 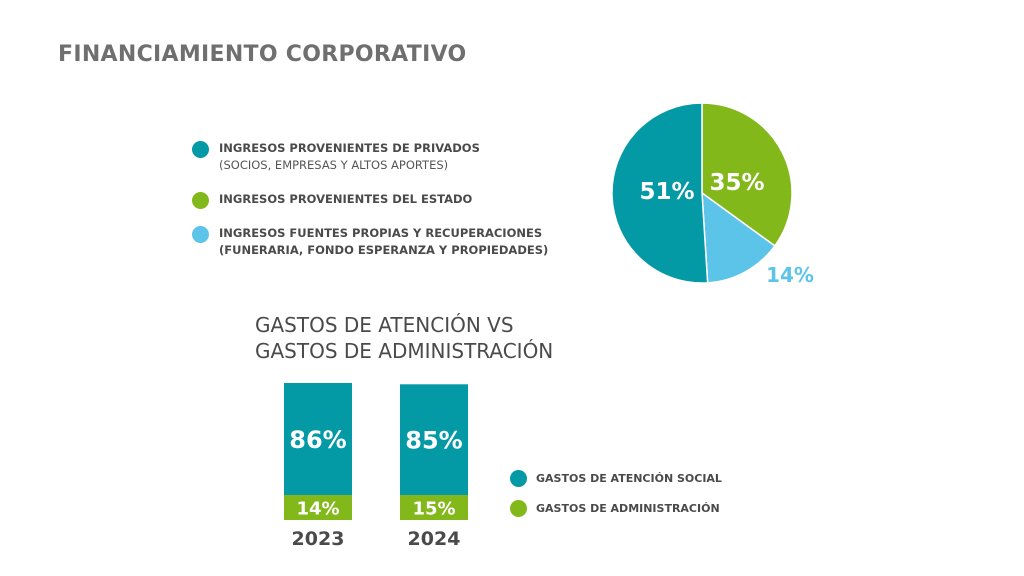 I want to click on legend-item-state: INGRESOS PROVENIENTES DEL ESTADO, so click(x=392, y=200).